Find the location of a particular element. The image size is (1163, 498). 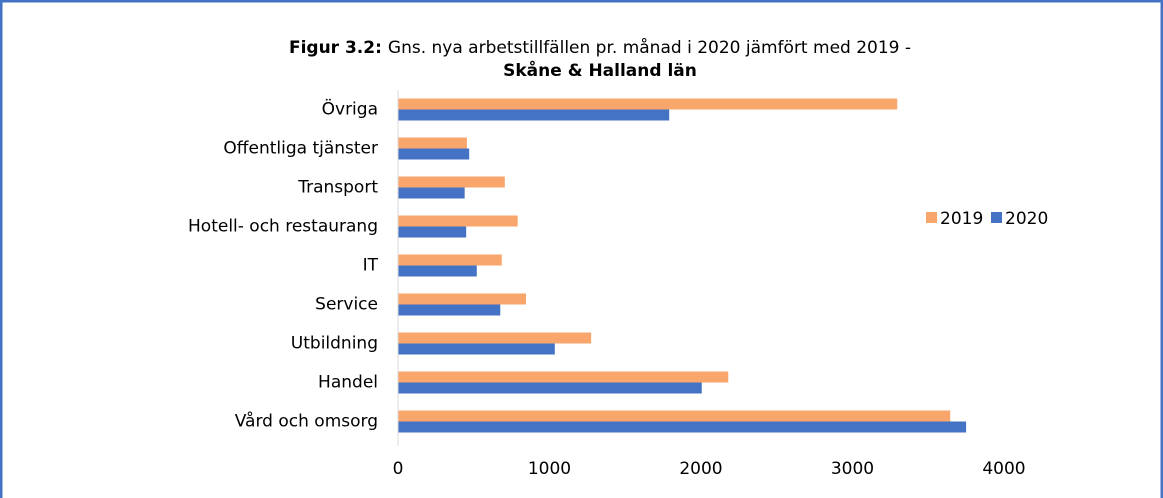

legend-label: 2019 is located at coordinates (961, 219).